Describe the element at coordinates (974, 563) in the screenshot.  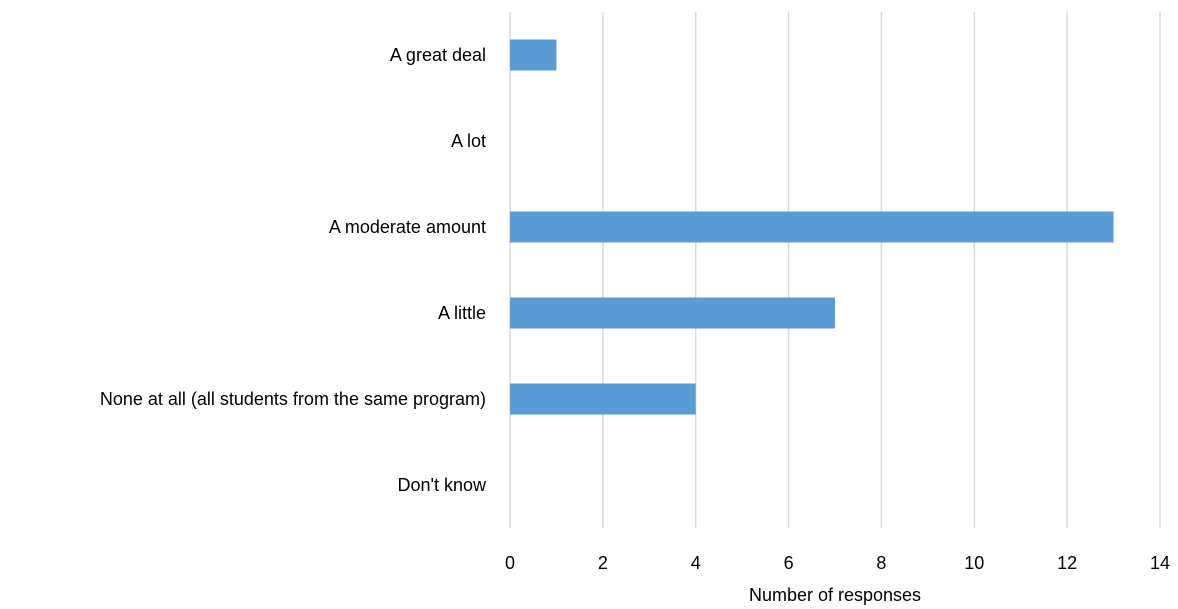
I see `x-tick-label: 10` at that location.